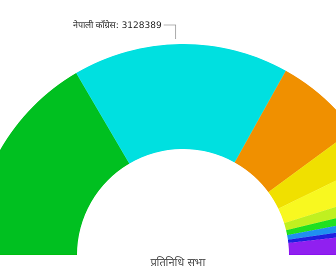 The width and height of the screenshot is (336, 274). Describe the element at coordinates (178, 262) in the screenshot. I see `text: प्रतिनिधि सभा` at that location.